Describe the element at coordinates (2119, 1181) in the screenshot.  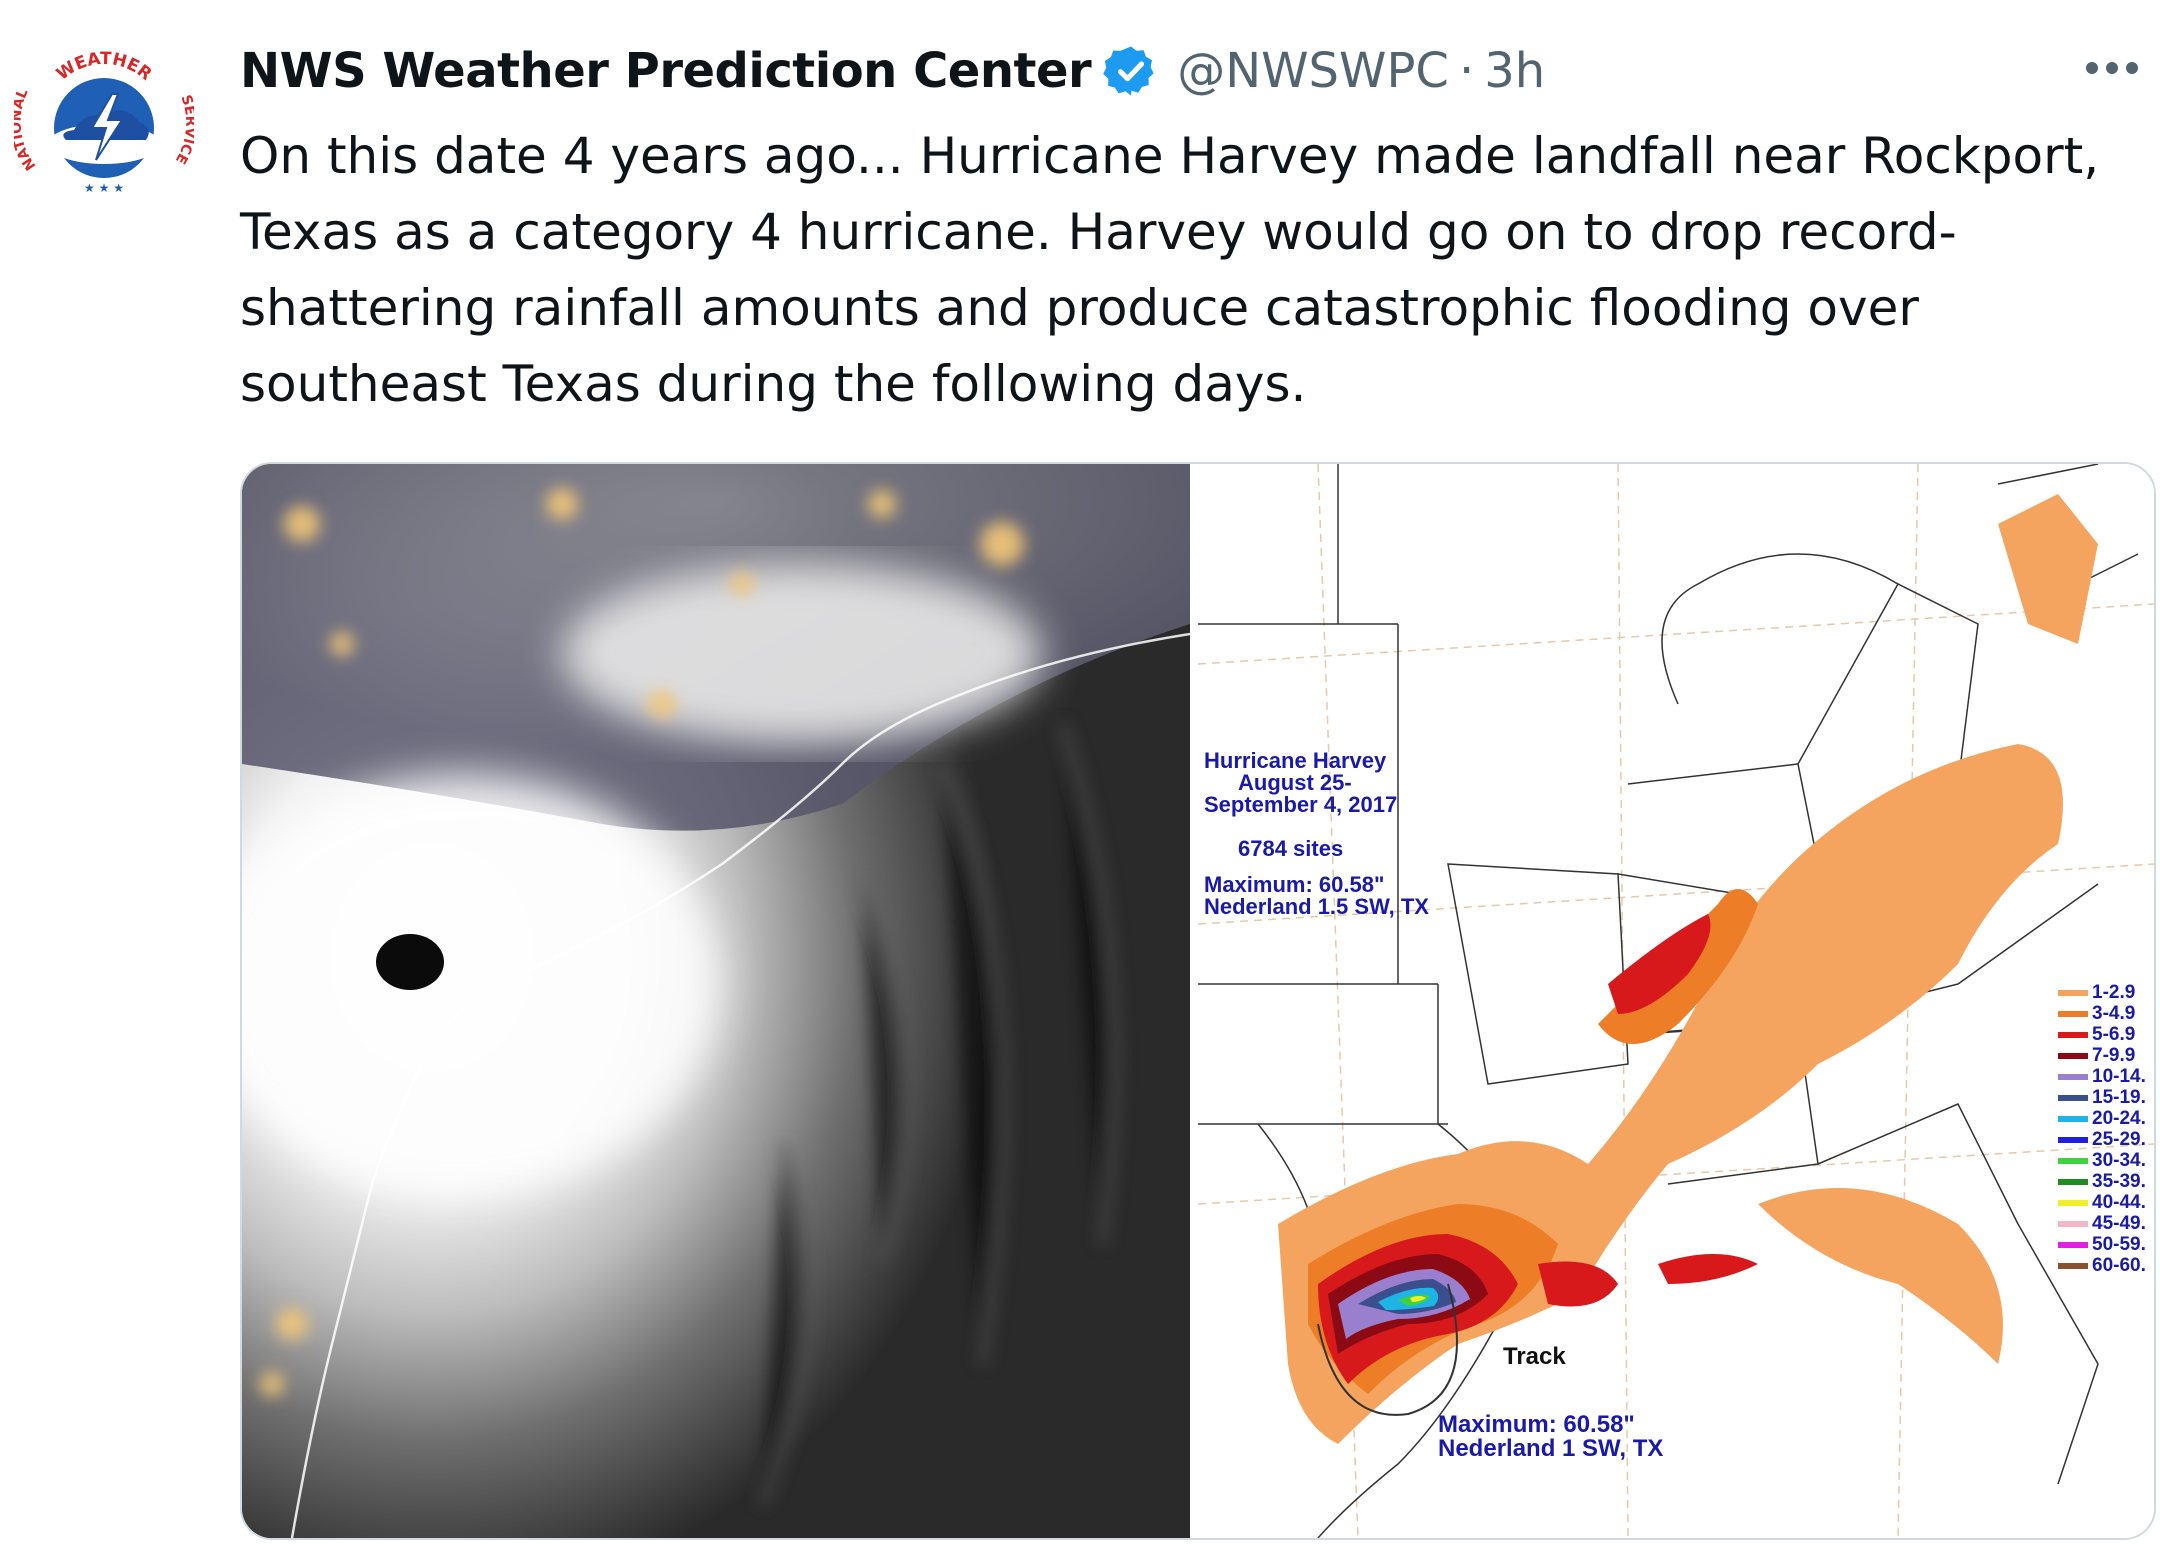
I see `legend-label: 35-39.` at that location.